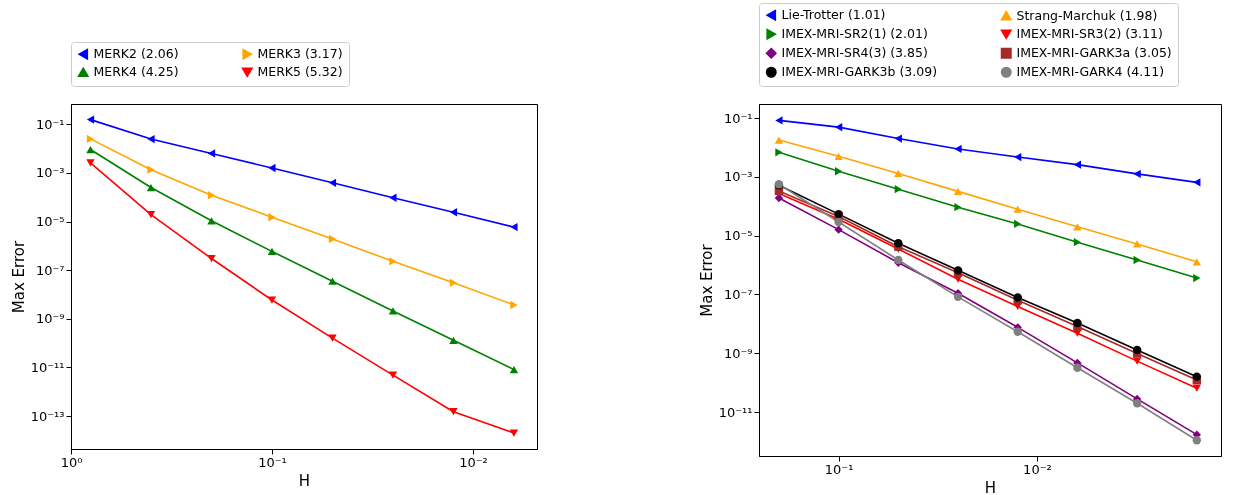 This screenshot has width=1244, height=495. I want to click on legend-label: IMEX-MRI-SR3(2) (3.11), so click(1089, 34).